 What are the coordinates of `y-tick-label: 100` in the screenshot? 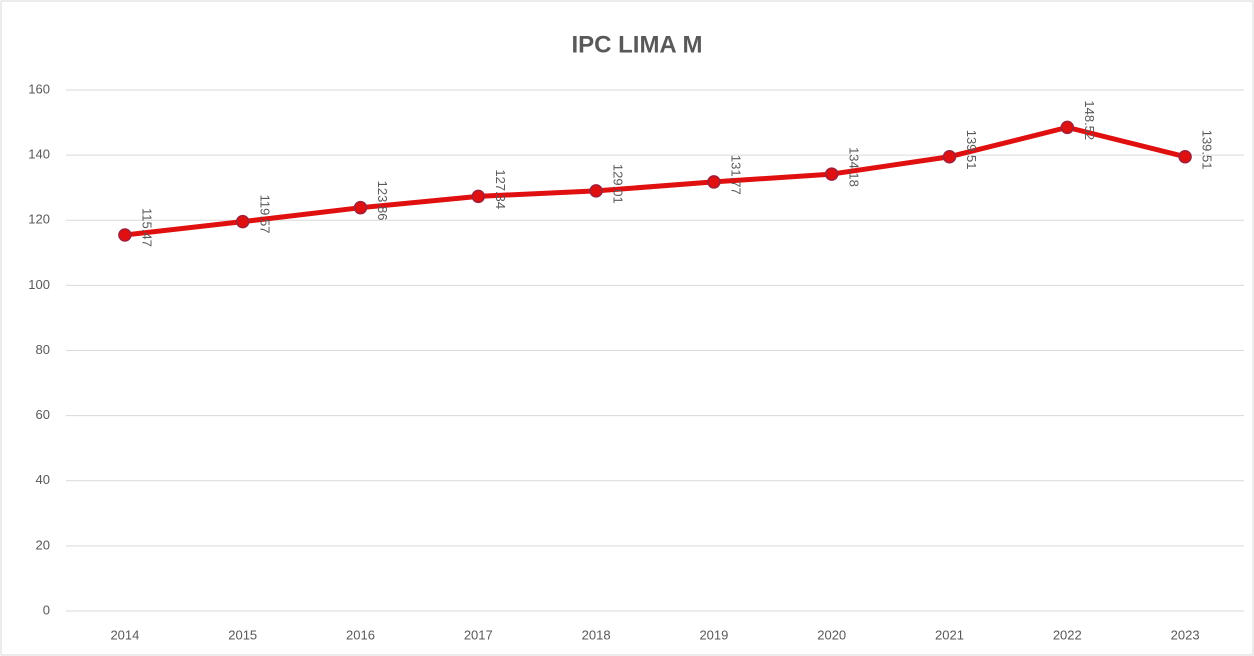 It's located at (39, 284).